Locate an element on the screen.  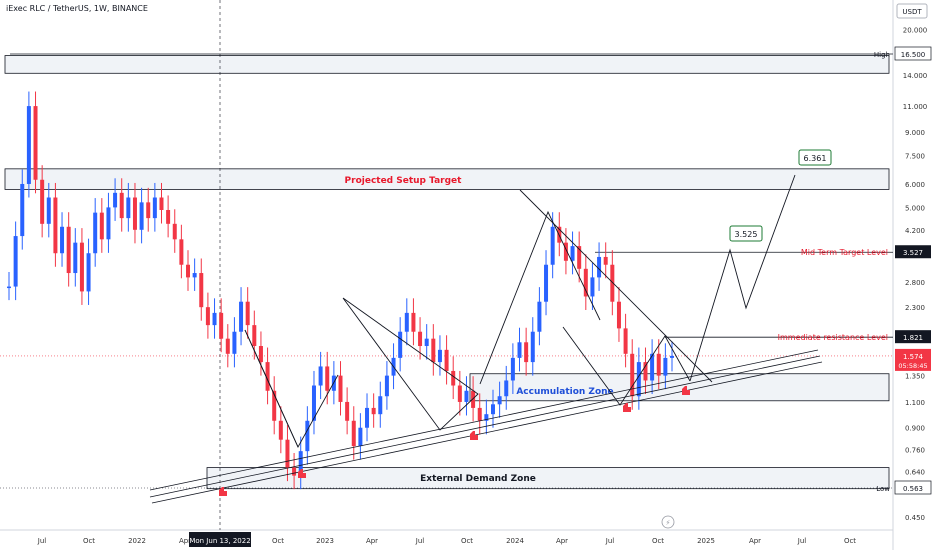
price-tick-label: 6.000 is located at coordinates (915, 185).